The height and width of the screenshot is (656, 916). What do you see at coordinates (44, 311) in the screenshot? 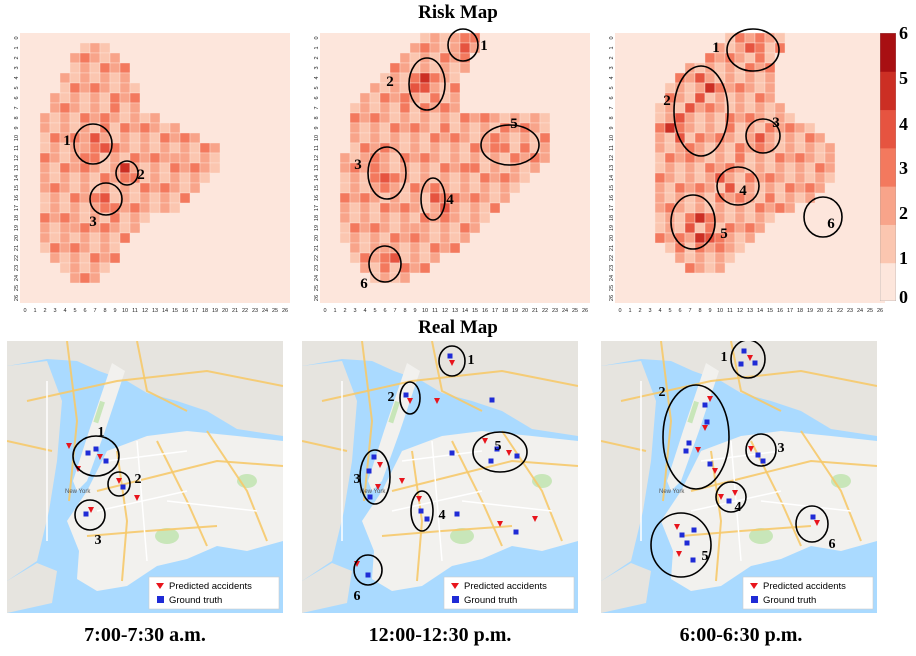
I see `x-tick-label: 2` at bounding box center [44, 311].